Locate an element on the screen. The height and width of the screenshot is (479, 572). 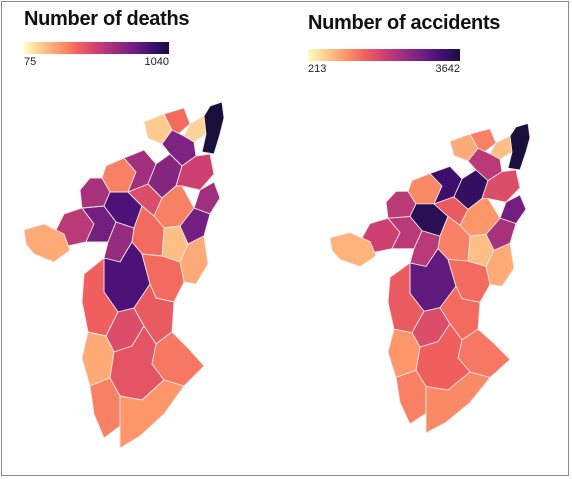
deaths-district-d02 is located at coordinates (47, 243).